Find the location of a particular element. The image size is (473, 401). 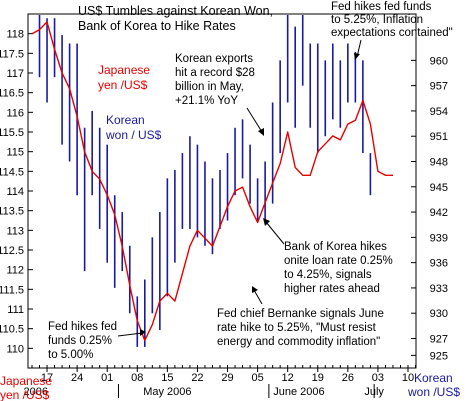

annotation-bernanke-arrowhead is located at coordinates (255, 289).